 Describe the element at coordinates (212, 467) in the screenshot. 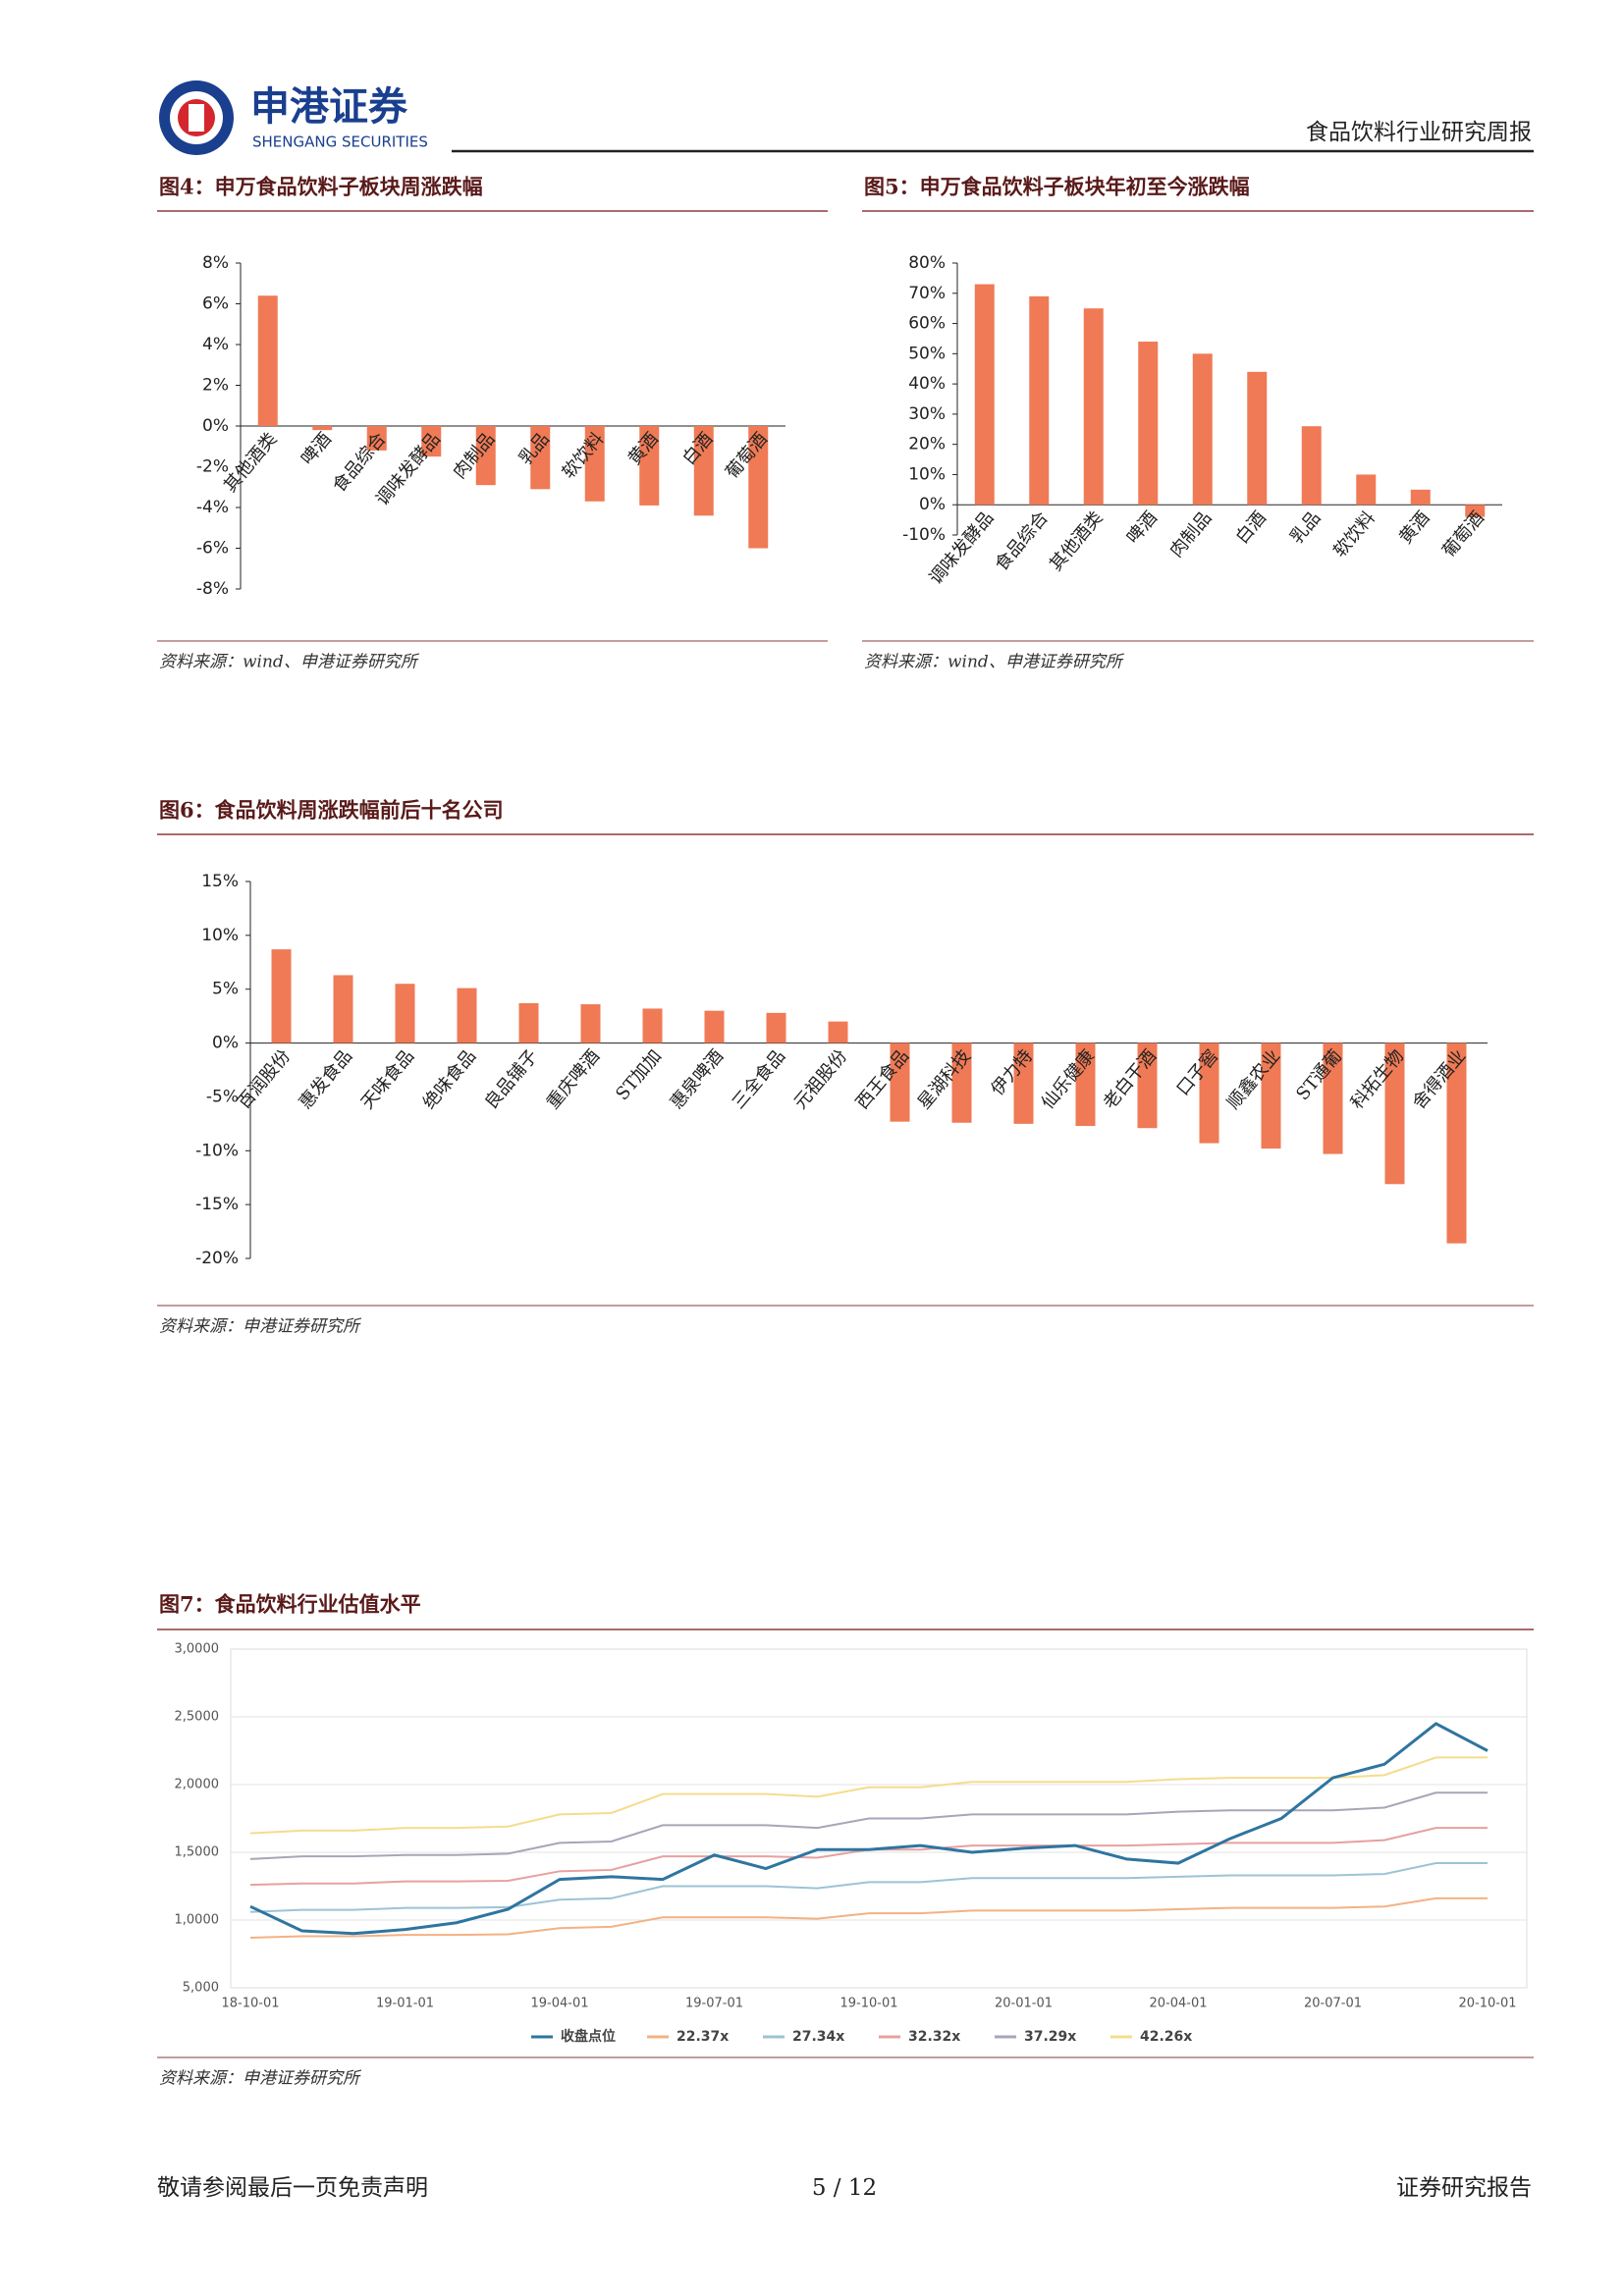

I see `y-tick-label: -2%` at that location.